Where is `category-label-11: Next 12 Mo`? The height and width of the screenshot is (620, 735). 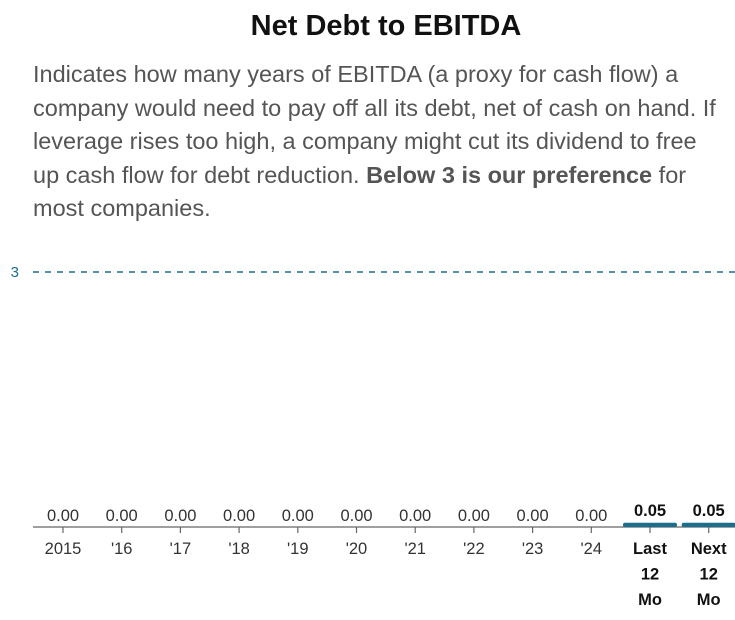
category-label-11: Next 12 Mo is located at coordinates (709, 574).